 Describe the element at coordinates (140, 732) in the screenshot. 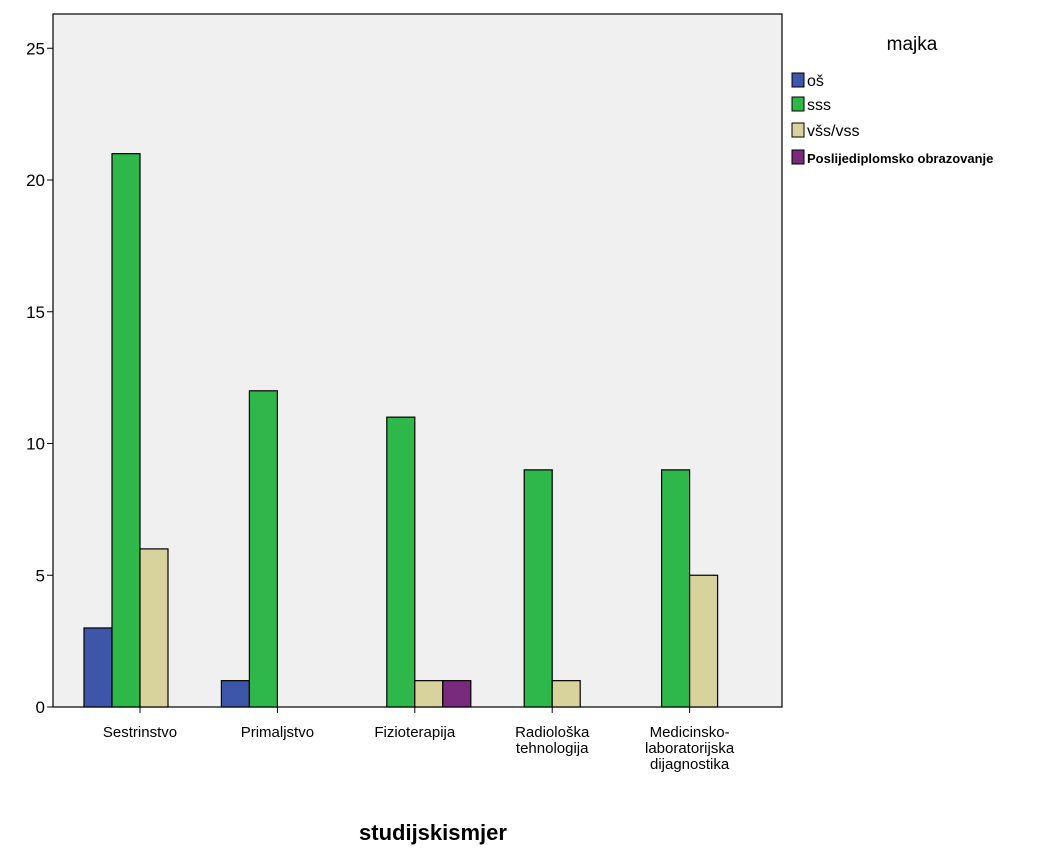

I see `x-tick-label: Sestrinstvo` at that location.